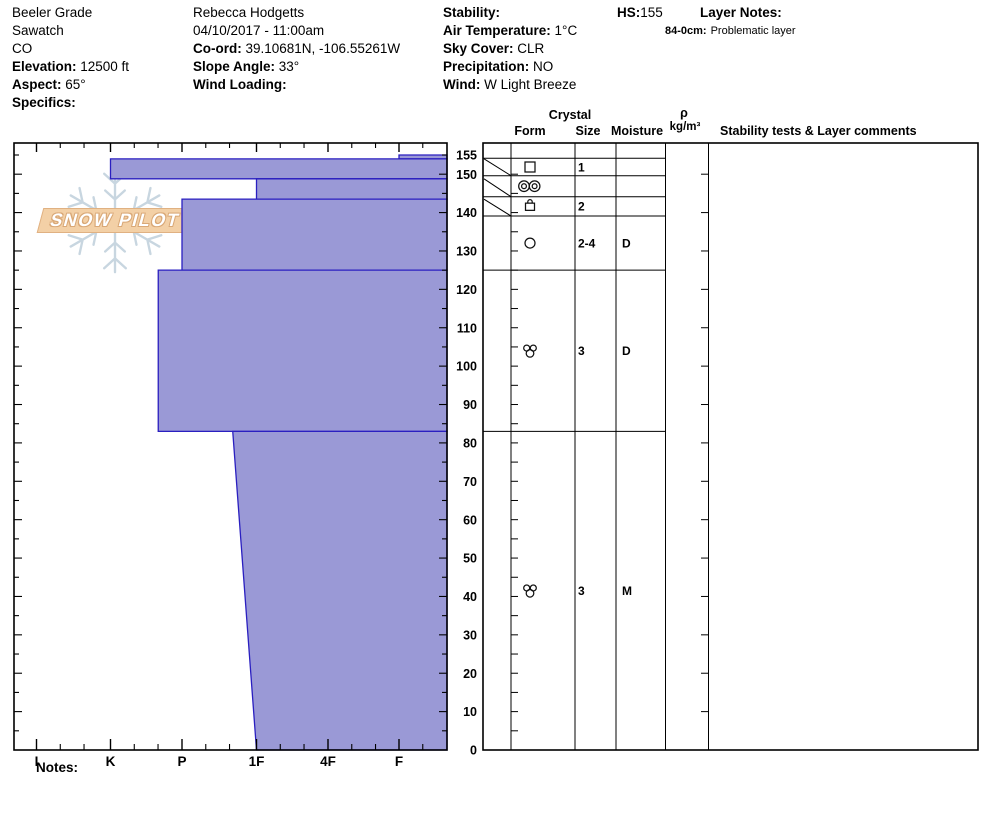 The width and height of the screenshot is (994, 840). Describe the element at coordinates (49, 84) in the screenshot. I see `header-location-line: Aspect: 65°` at that location.